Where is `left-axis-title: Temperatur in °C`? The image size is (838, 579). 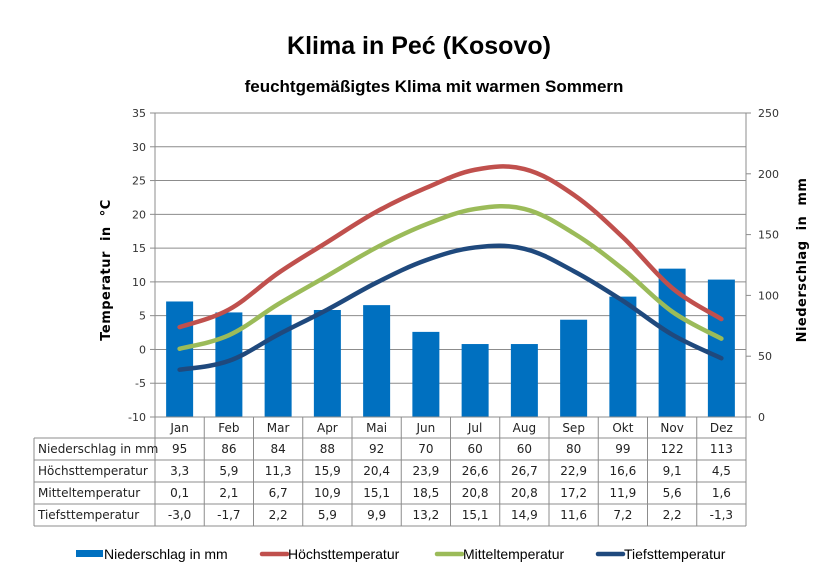 left-axis-title: Temperatur in °C is located at coordinates (106, 270).